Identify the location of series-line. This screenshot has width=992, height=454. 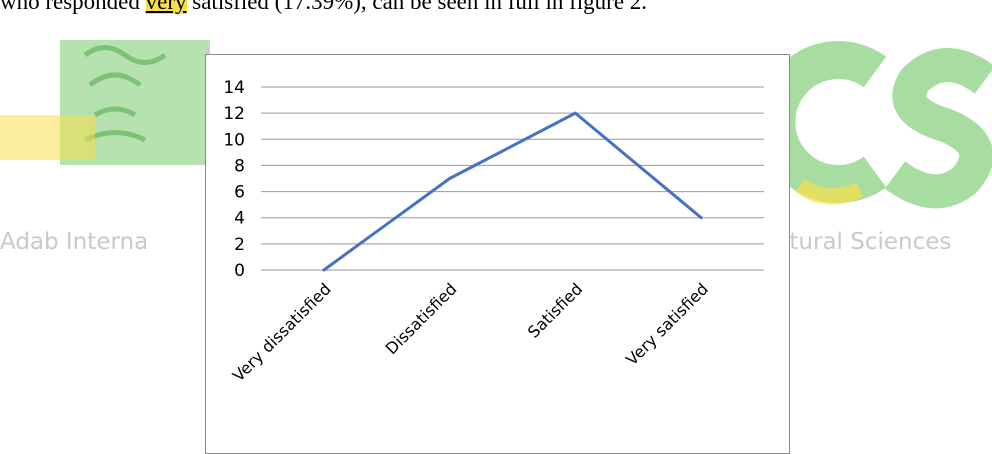
(512, 191).